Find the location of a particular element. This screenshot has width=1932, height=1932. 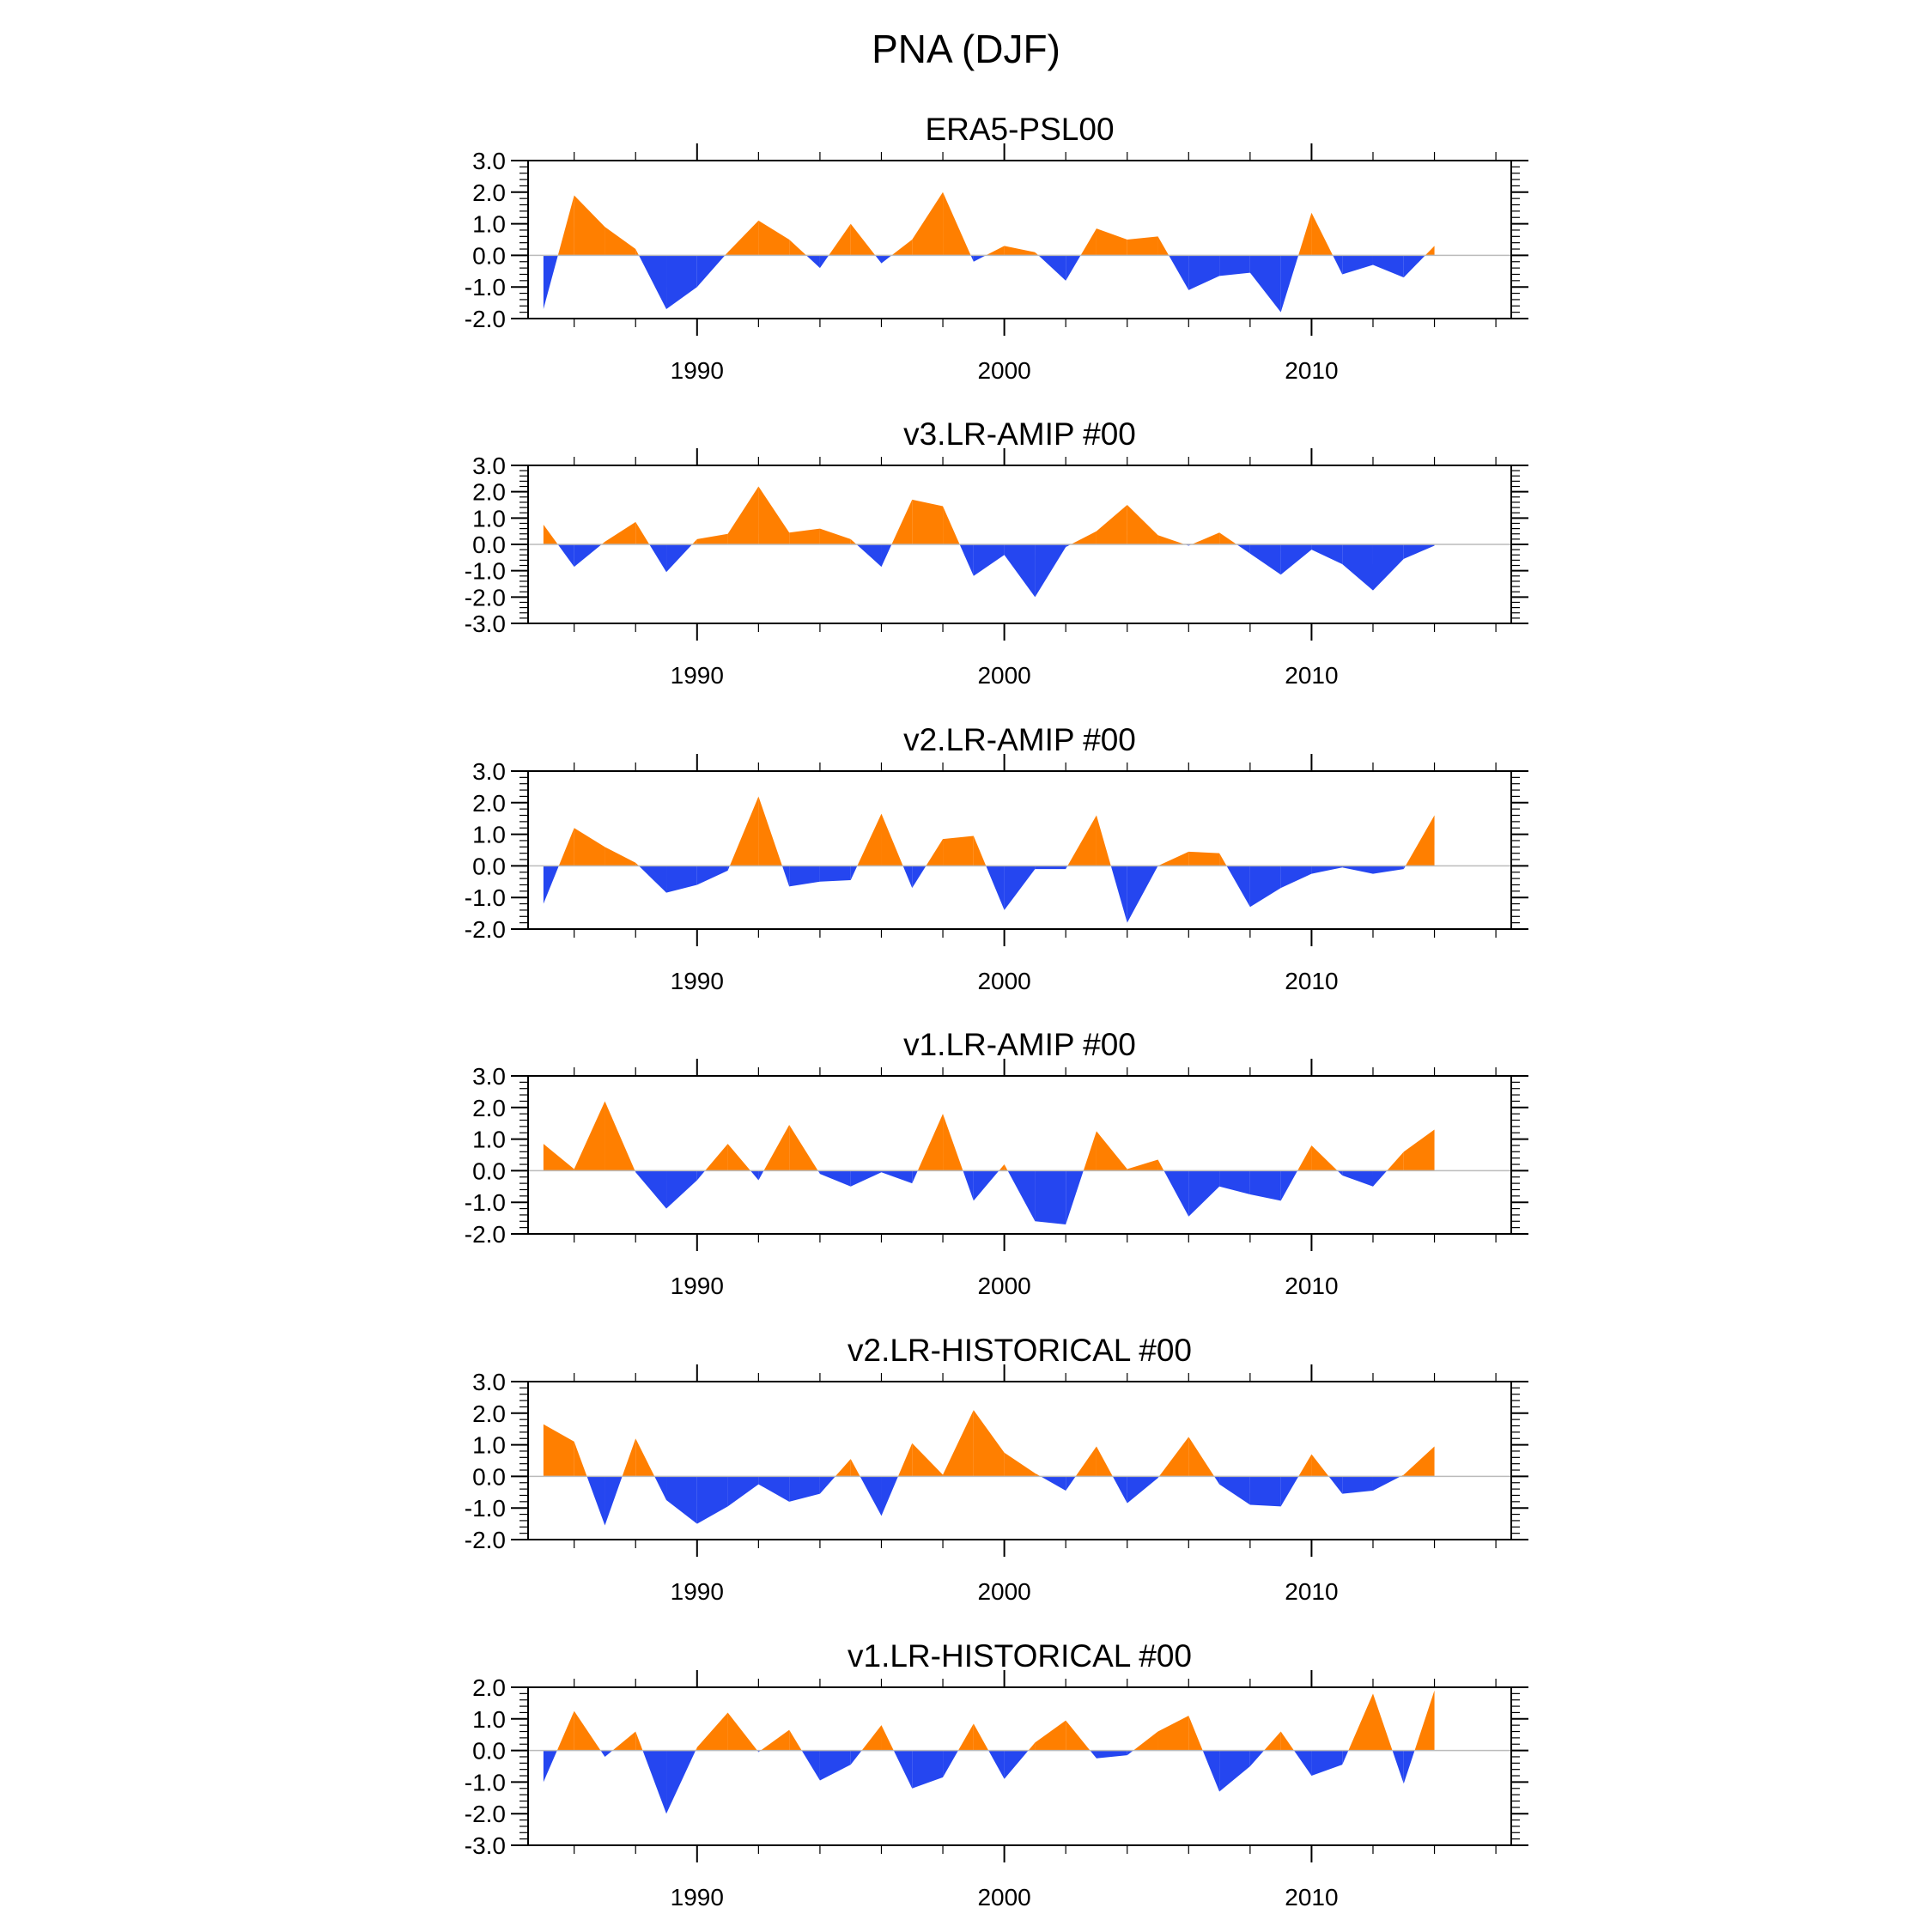

y-tick-label: -3.0 is located at coordinates (486, 1845).